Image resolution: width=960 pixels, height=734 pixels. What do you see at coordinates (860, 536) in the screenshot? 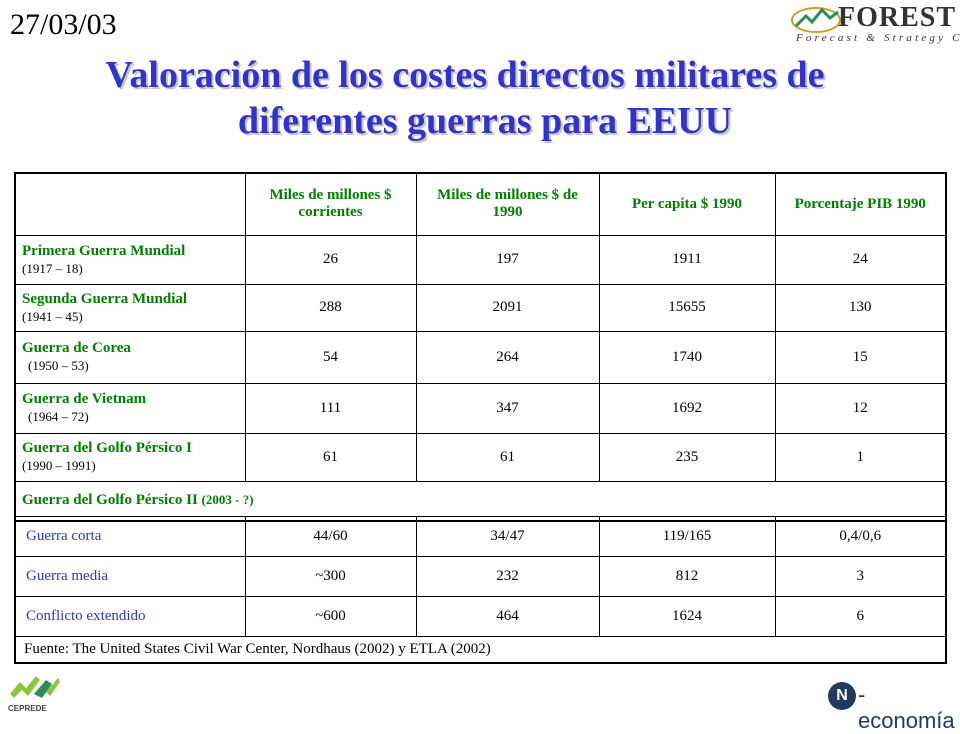
I see `table-cell: 0,4/0,6` at bounding box center [860, 536].